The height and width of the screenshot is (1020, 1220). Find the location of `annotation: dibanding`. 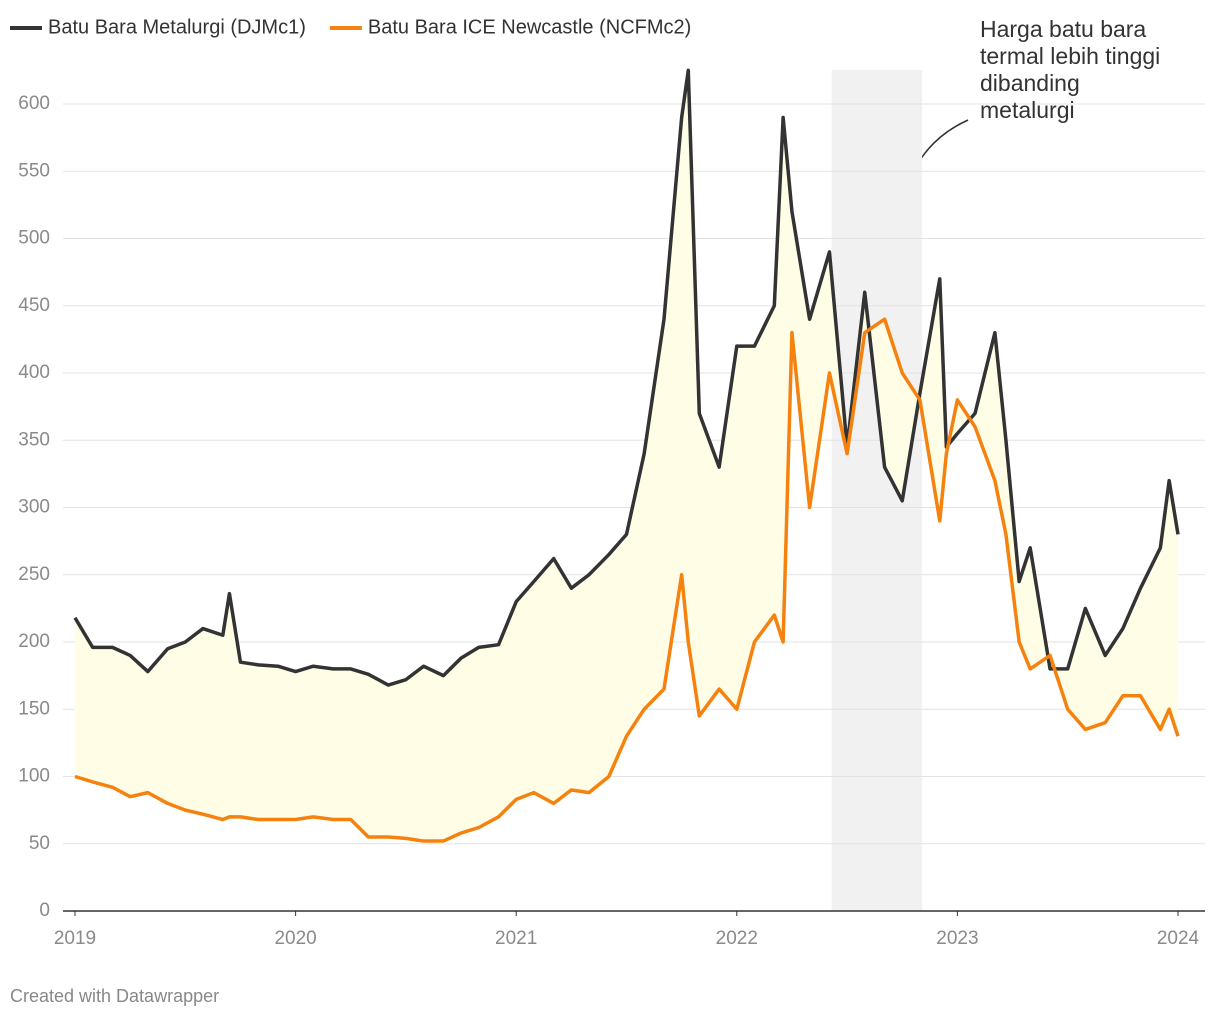

annotation: dibanding is located at coordinates (1030, 83).